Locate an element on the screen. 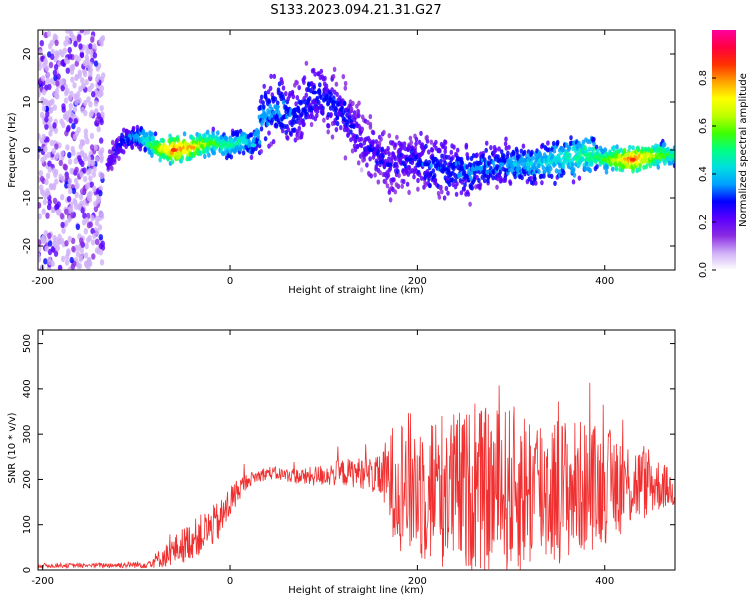 The image size is (750, 600). y-tick-label: 0 is located at coordinates (27, 570).